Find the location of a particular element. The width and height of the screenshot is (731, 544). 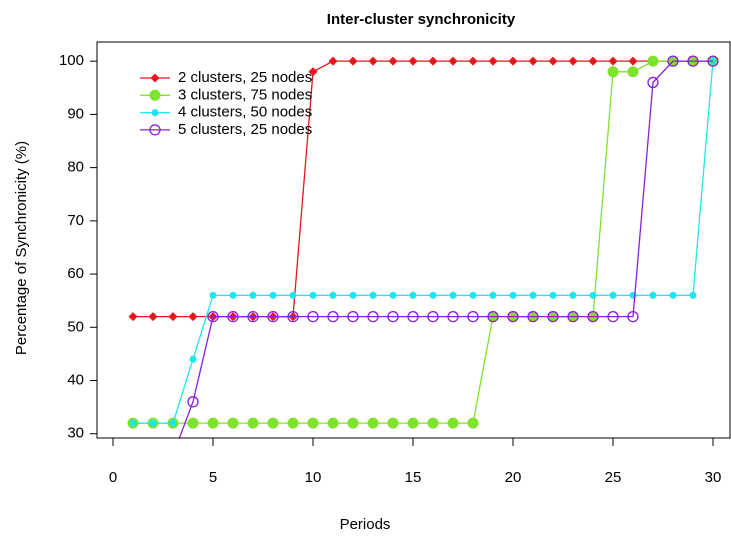

y-tick-label: 40 is located at coordinates (75, 379).